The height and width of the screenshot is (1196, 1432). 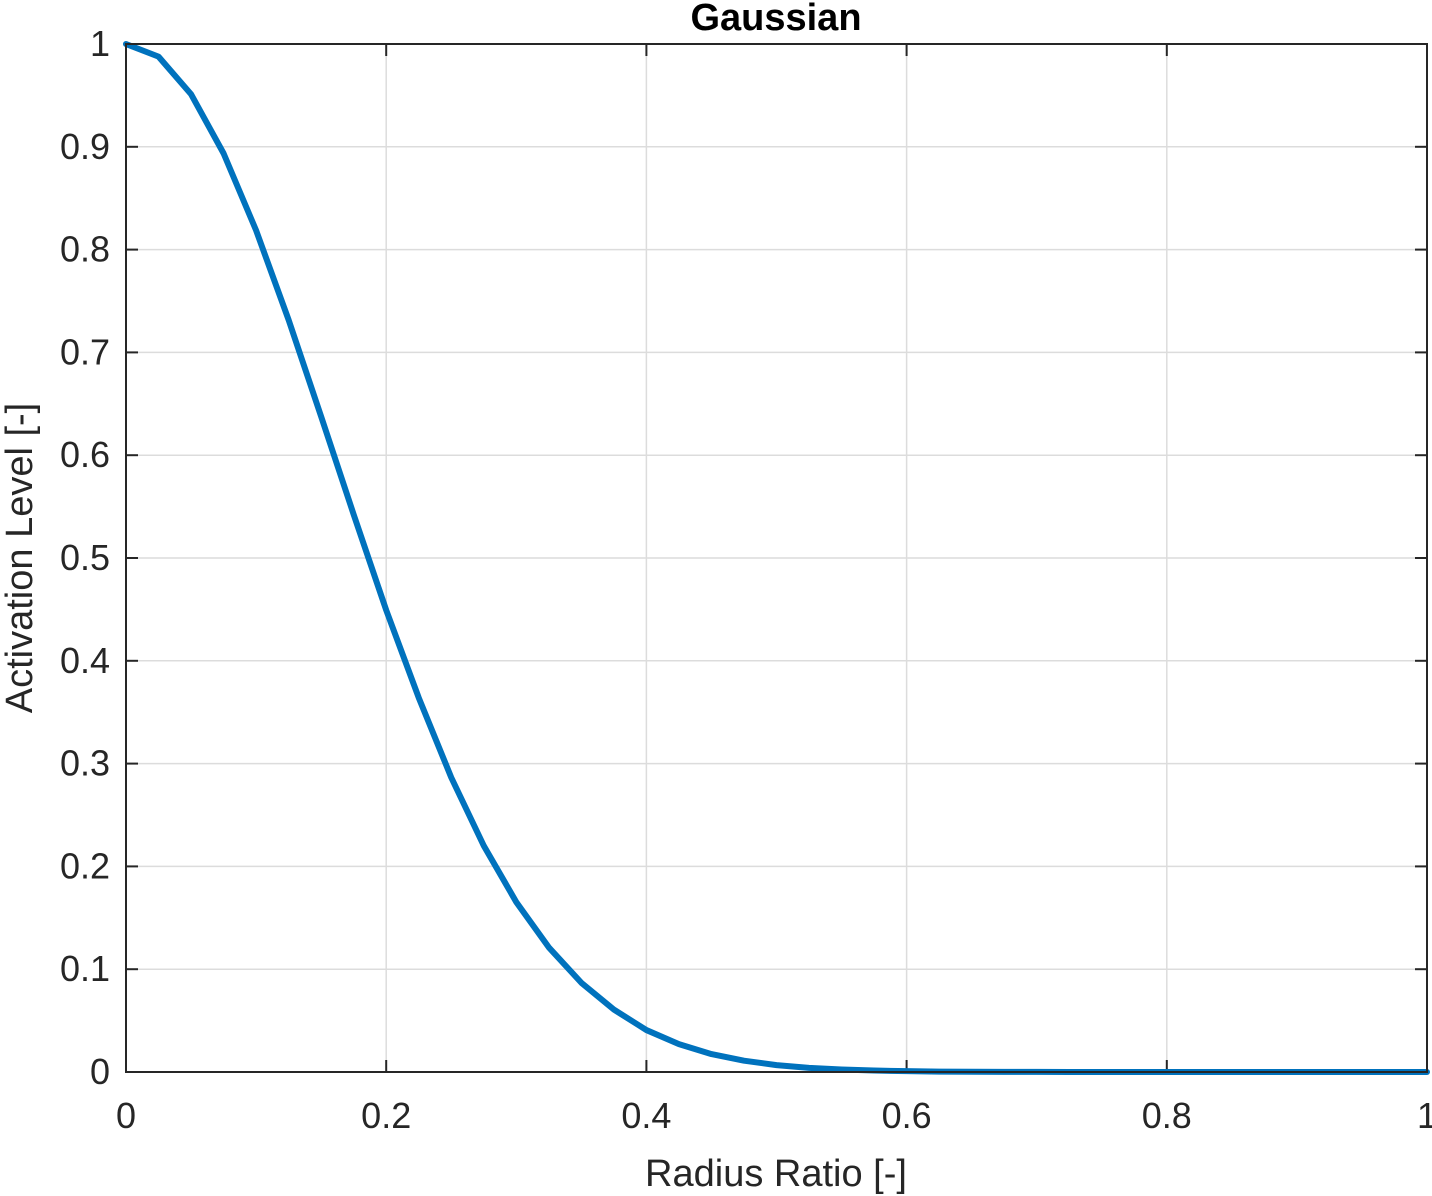 What do you see at coordinates (907, 1115) in the screenshot?
I see `x-tick-label: 0.6` at bounding box center [907, 1115].